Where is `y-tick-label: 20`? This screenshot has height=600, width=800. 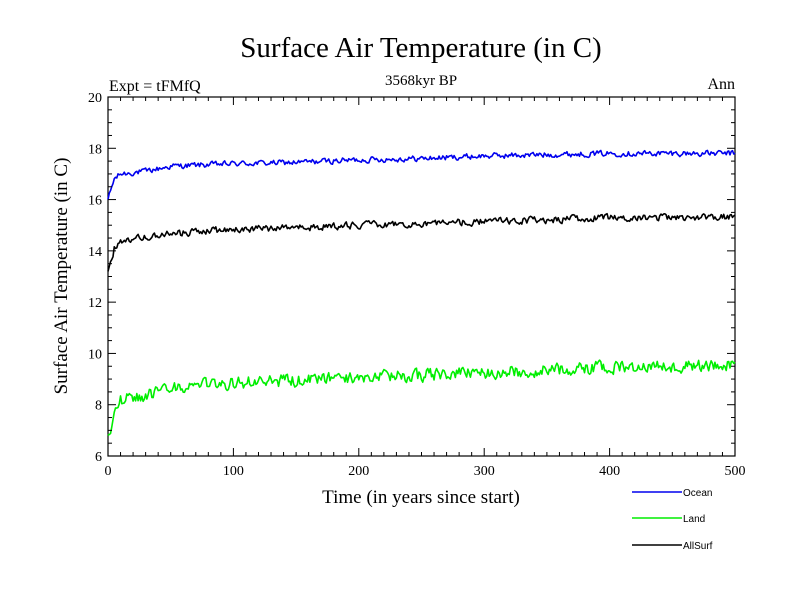 y-tick-label: 20 is located at coordinates (95, 98).